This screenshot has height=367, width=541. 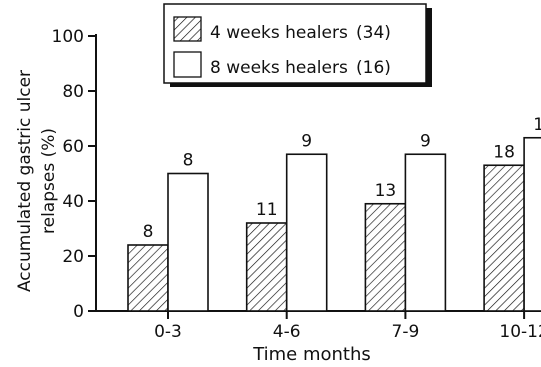 I want to click on legend-count-8-weeks: (16), so click(x=373, y=68).